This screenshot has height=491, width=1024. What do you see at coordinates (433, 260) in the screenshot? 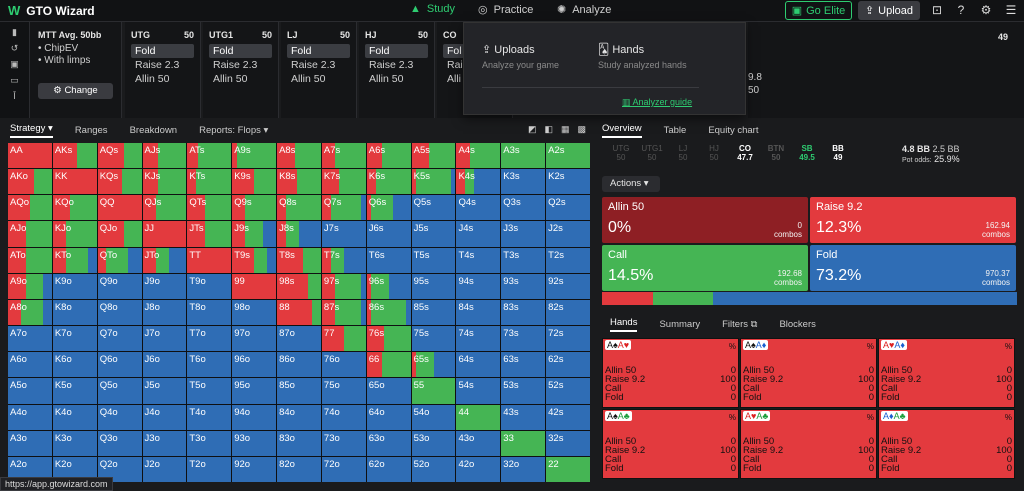
I see `grid-cell: T5s` at bounding box center [433, 260].